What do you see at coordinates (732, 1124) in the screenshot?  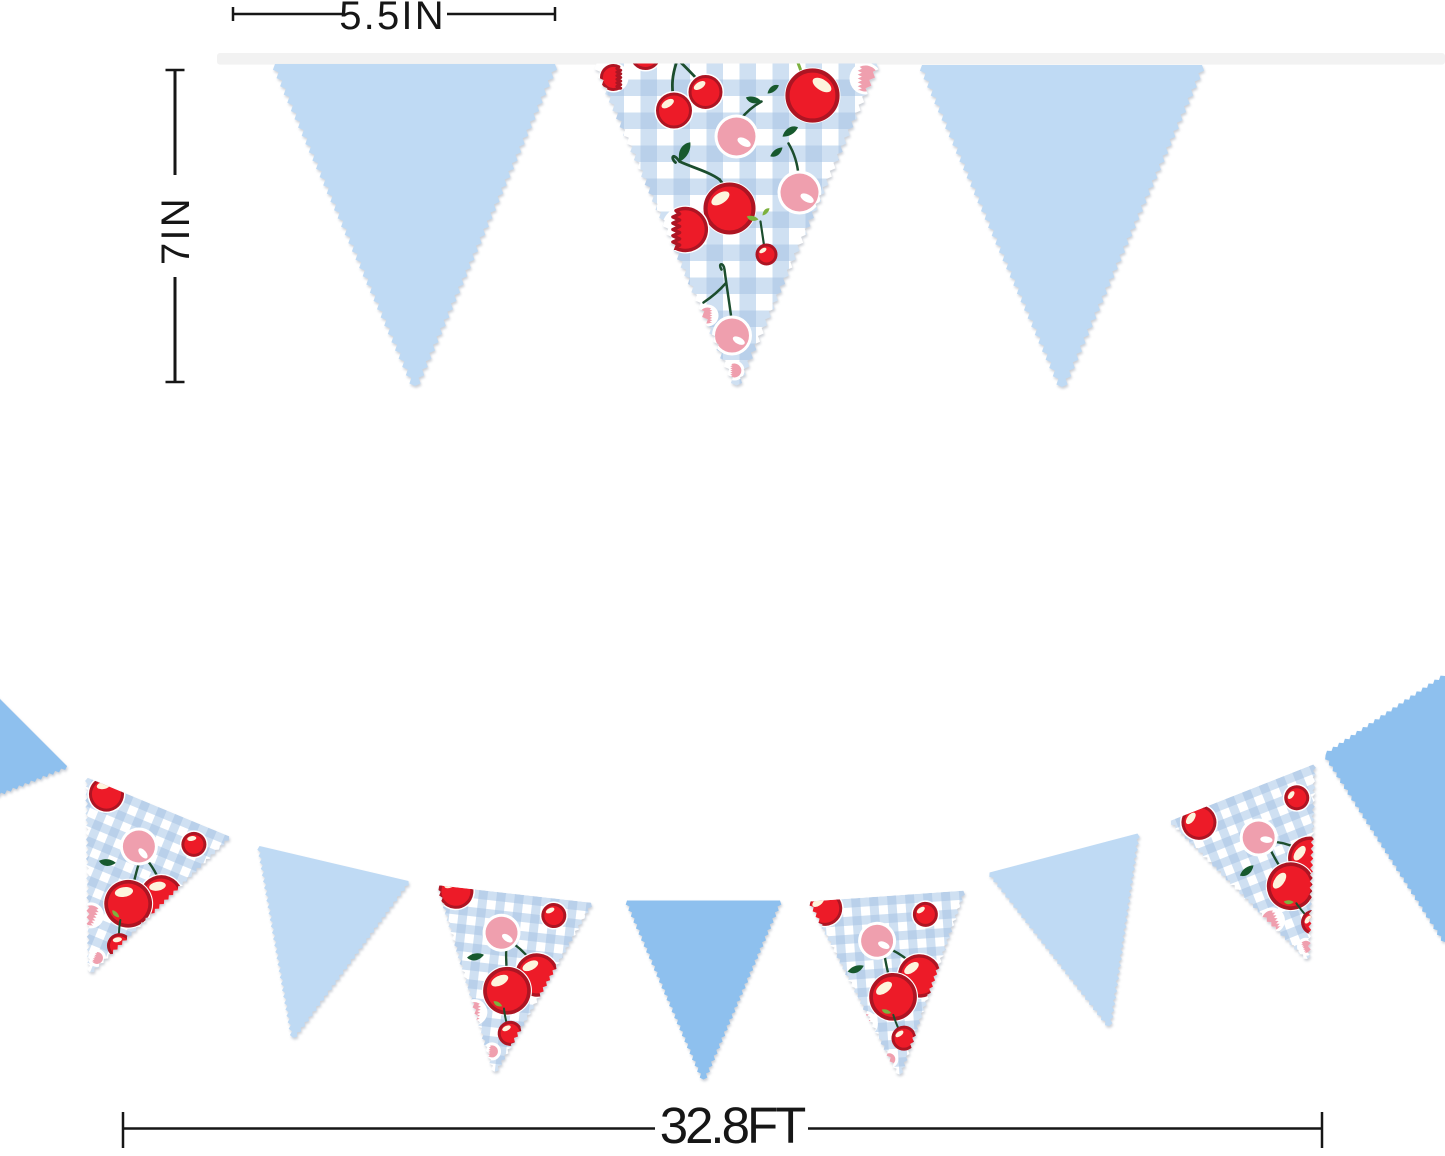 I see `svg-text: 32.8FT` at bounding box center [732, 1124].